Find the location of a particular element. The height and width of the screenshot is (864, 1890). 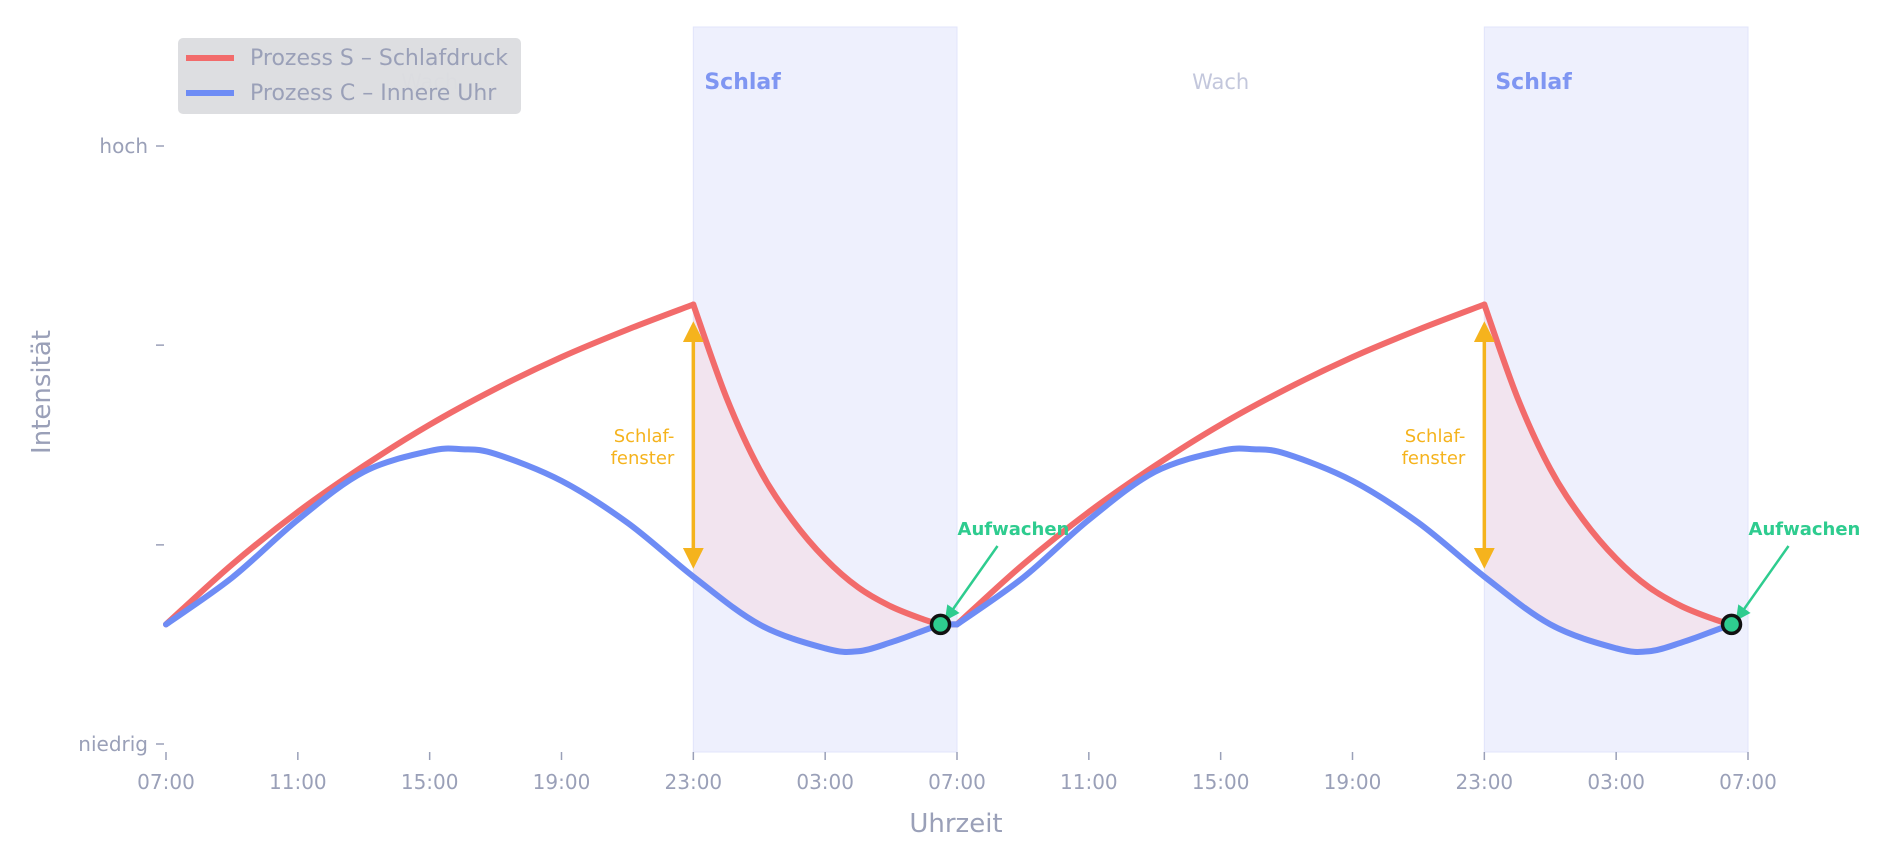

sleep-window-label-0: Schlaf-fenster is located at coordinates (643, 447).